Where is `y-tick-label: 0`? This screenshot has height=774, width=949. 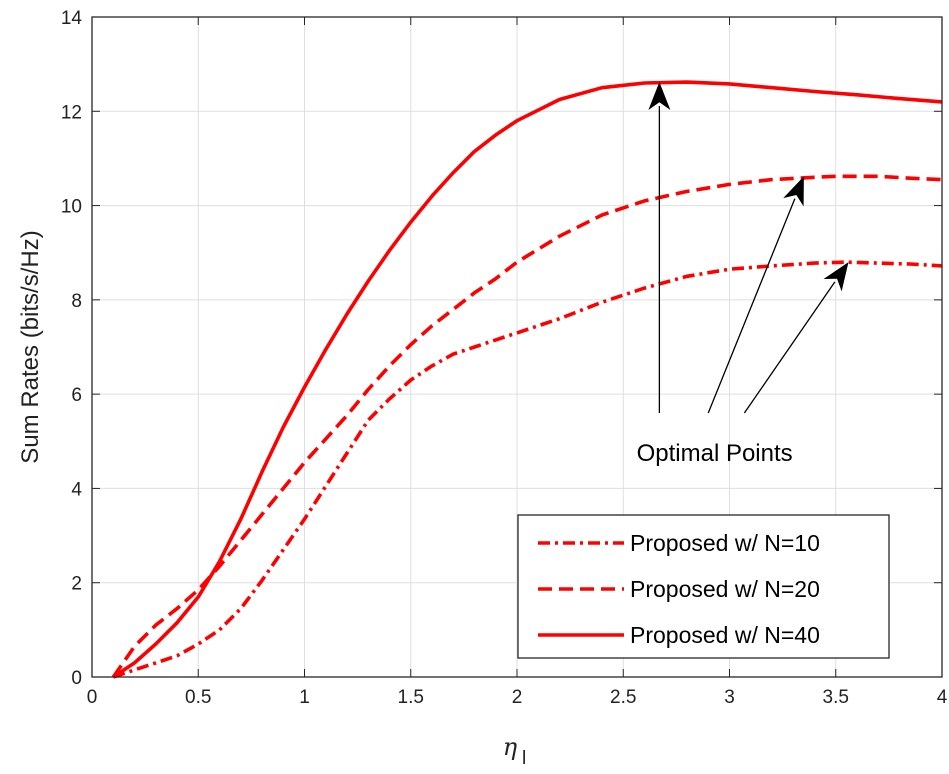 y-tick-label: 0 is located at coordinates (76, 678).